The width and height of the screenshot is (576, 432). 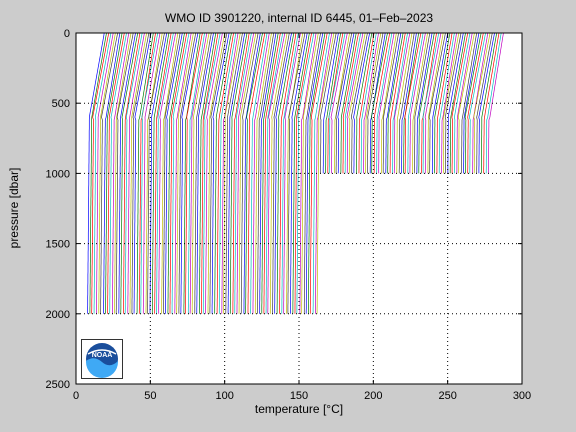 What do you see at coordinates (373, 396) in the screenshot?
I see `x-tick-label: 200` at bounding box center [373, 396].